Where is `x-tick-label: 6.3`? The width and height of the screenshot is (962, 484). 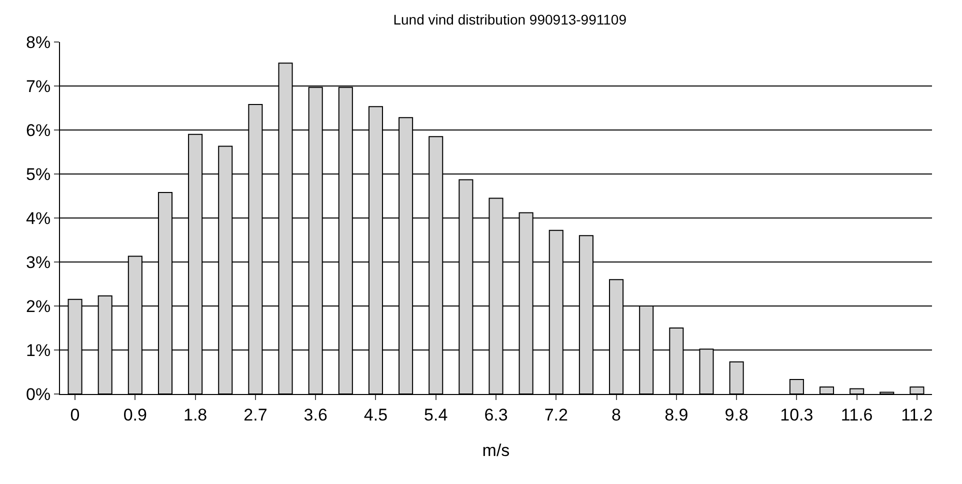 x-tick-label: 6.3 is located at coordinates (496, 414).